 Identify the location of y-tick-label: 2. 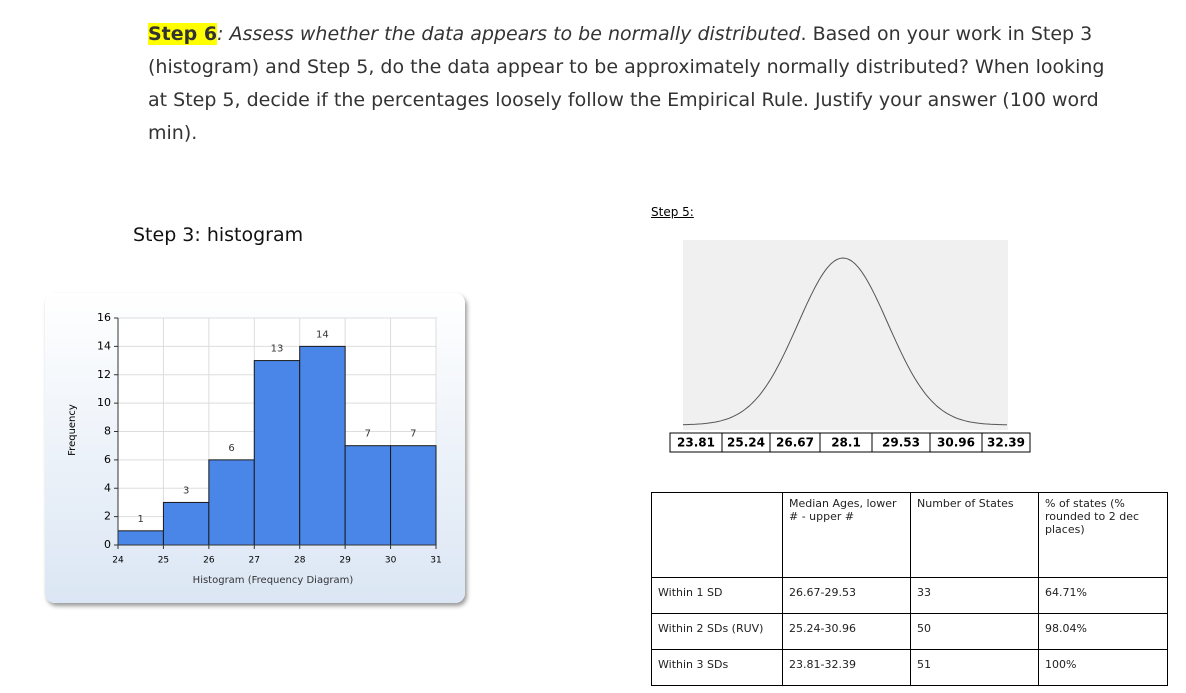
(107, 516).